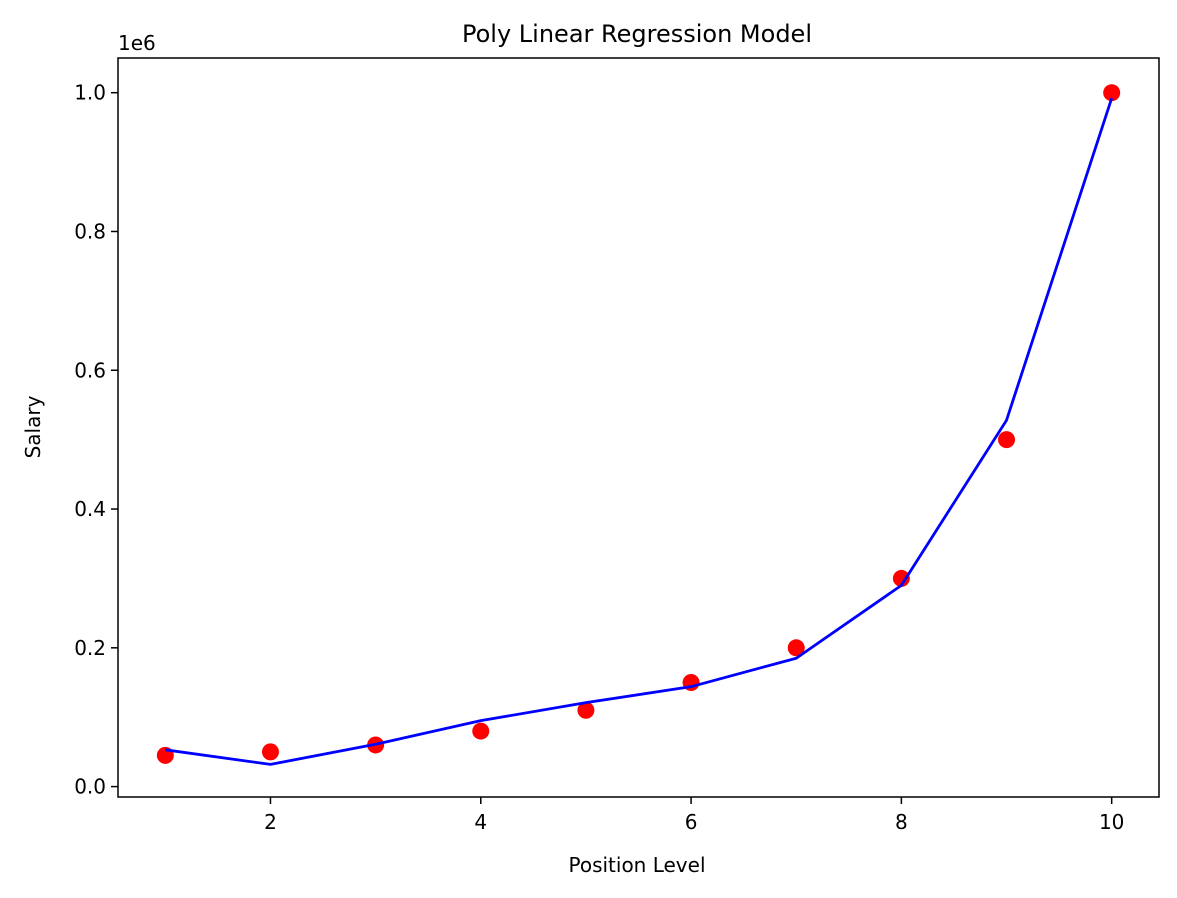 This screenshot has height=898, width=1177. Describe the element at coordinates (33, 426) in the screenshot. I see `y-axis-label: Salary` at that location.